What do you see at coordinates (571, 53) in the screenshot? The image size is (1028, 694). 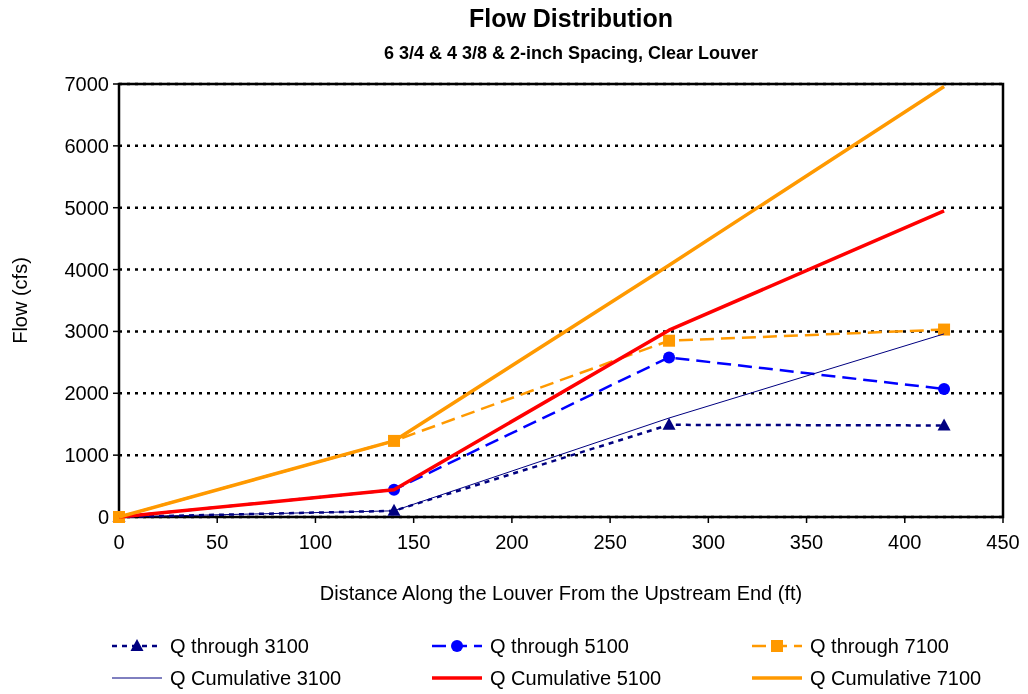 I see `chart-subtitle: 6 3/4 & 4 3/8 & 2-inch Spacing, Clear Louver` at bounding box center [571, 53].